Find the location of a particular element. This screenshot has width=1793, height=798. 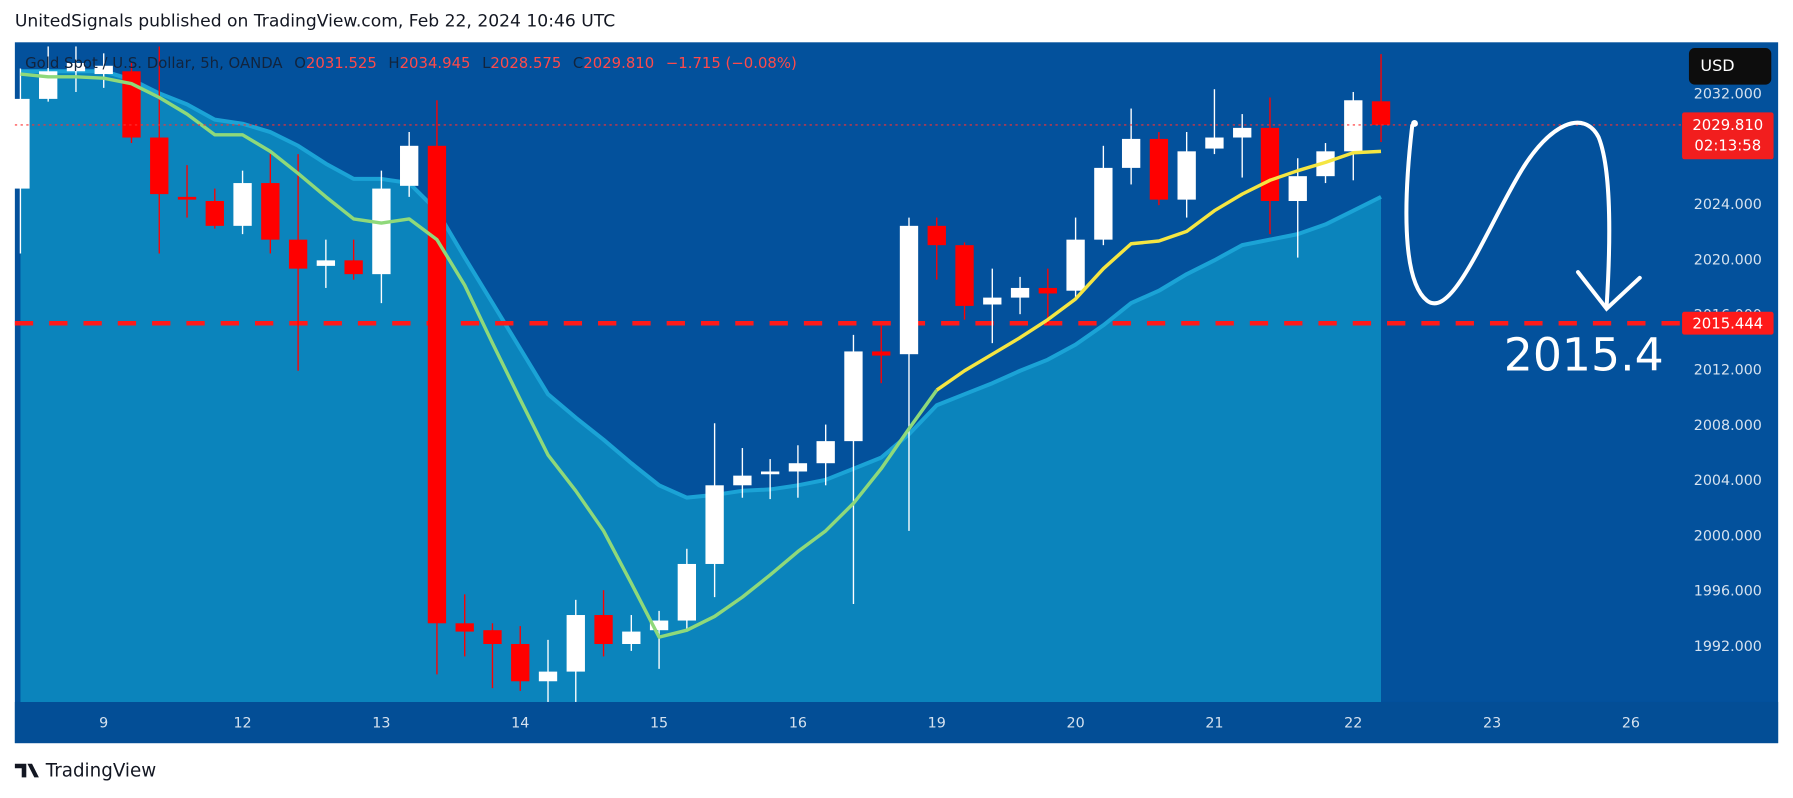

h-label: H is located at coordinates (393, 63).